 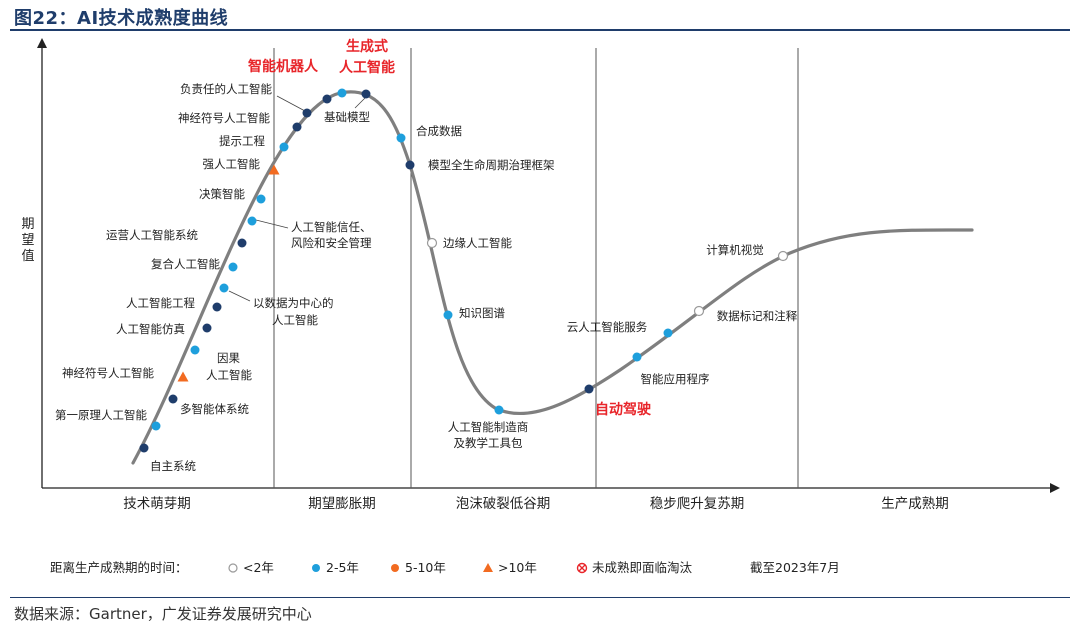 I want to click on legend-label: 2-5年, so click(x=342, y=567).